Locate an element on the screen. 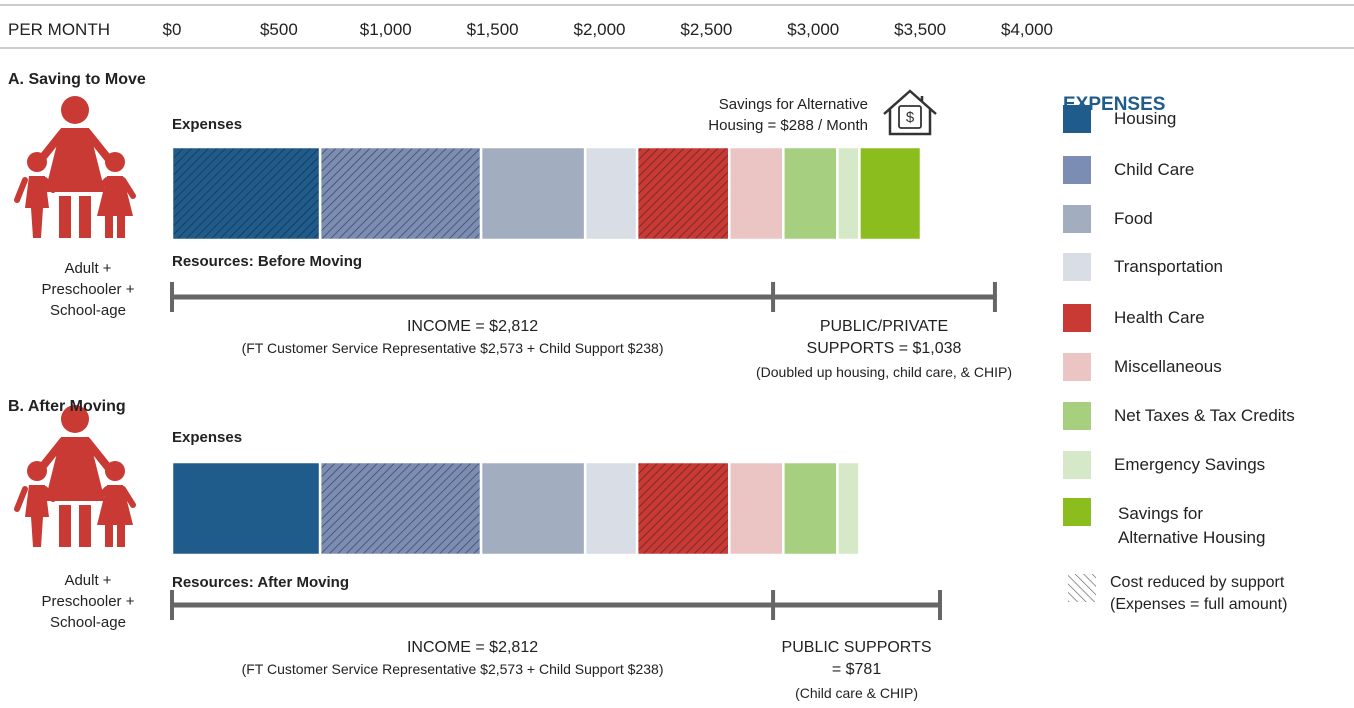 This screenshot has height=708, width=1354. house-icon: $ is located at coordinates (910, 112).